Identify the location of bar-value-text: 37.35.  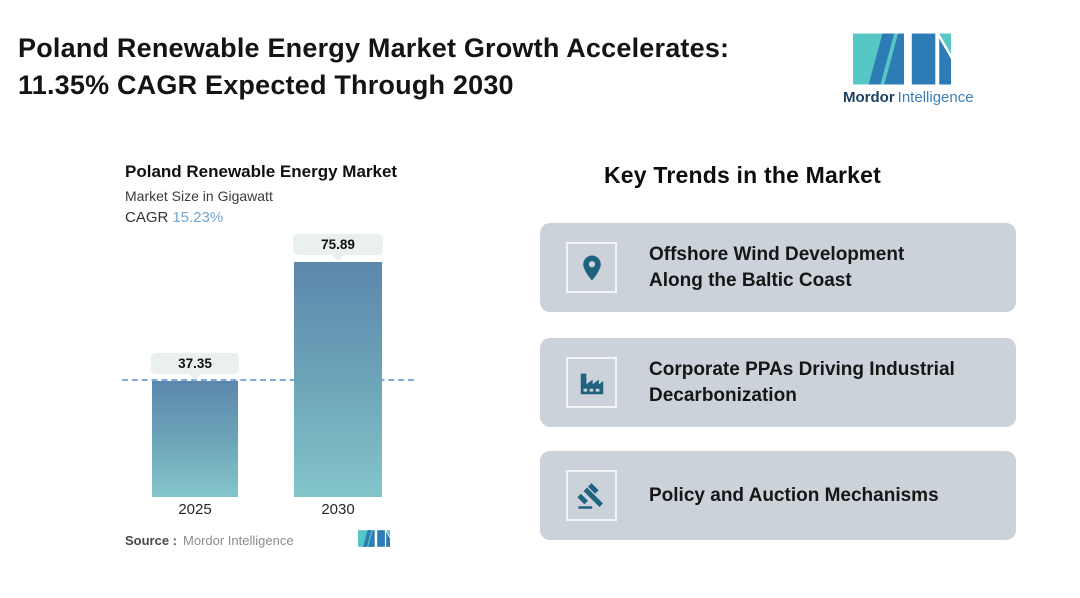
(195, 363).